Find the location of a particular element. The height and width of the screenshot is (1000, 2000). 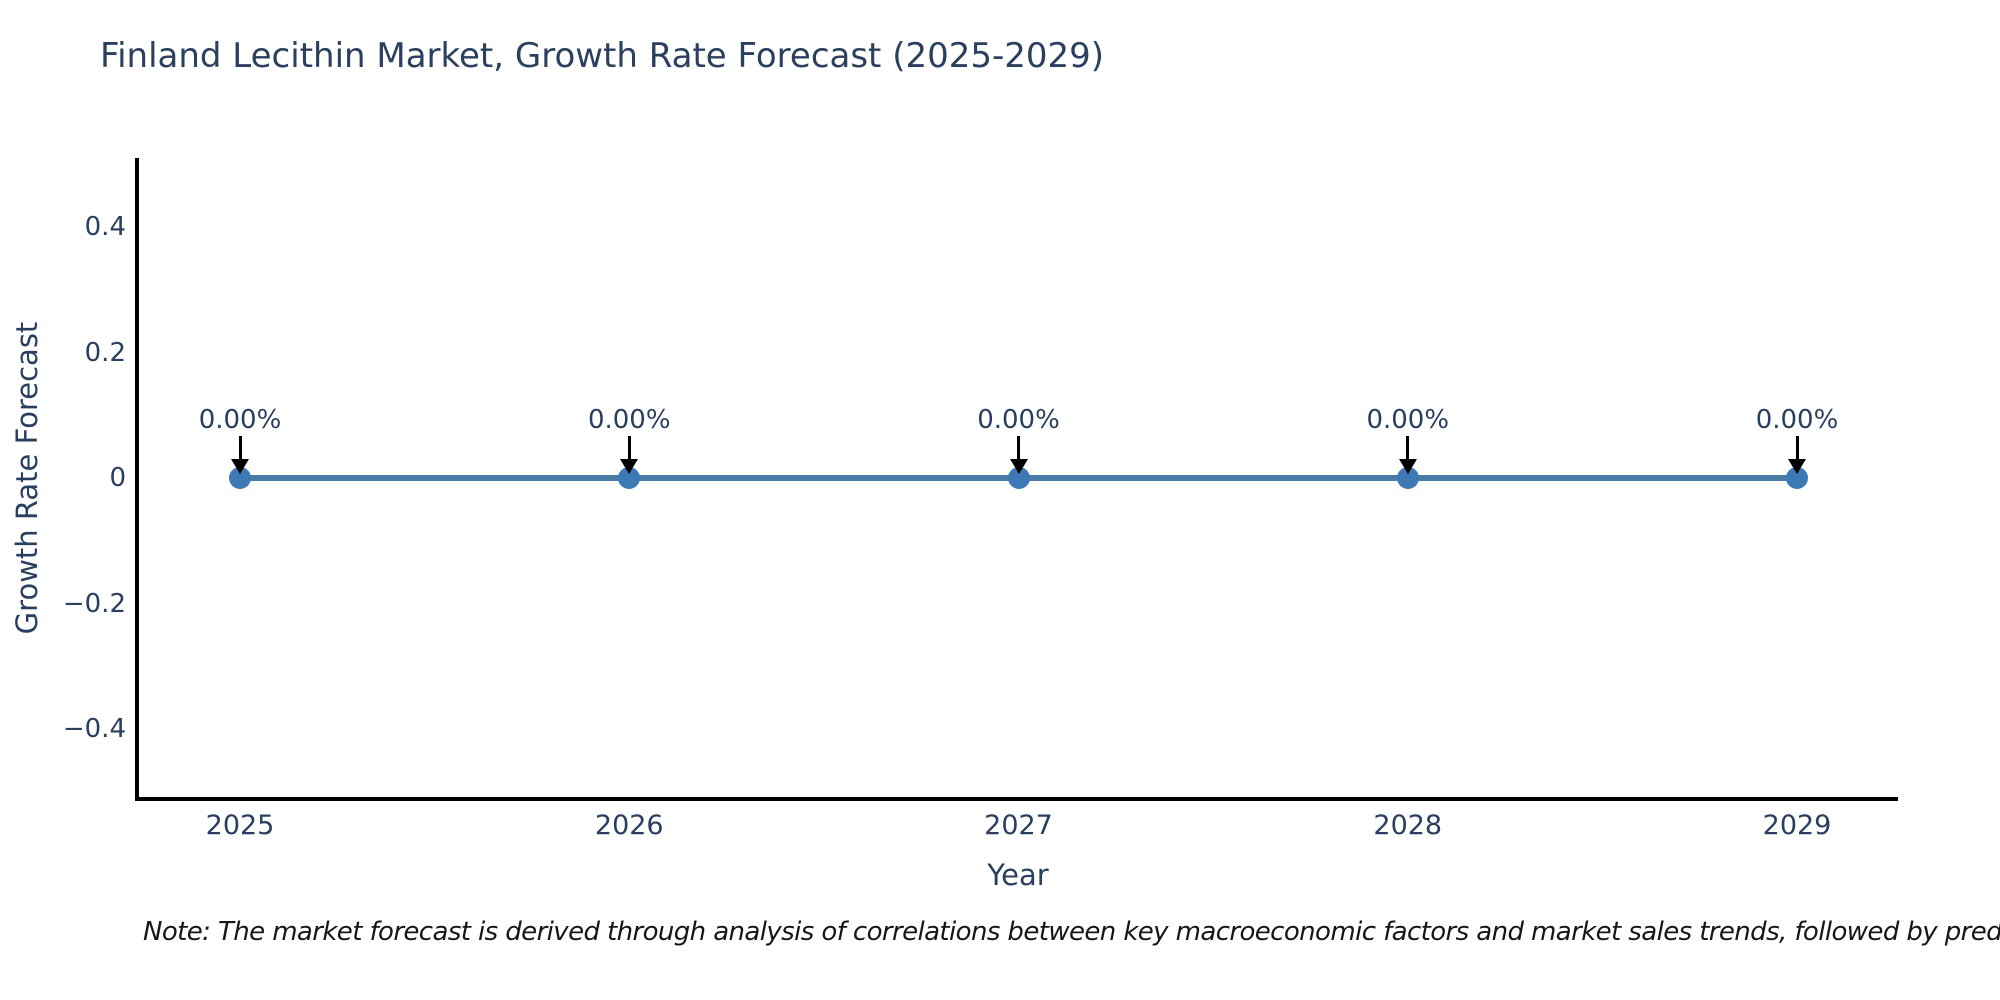

y-tick-label: −0.4 is located at coordinates (94, 729).